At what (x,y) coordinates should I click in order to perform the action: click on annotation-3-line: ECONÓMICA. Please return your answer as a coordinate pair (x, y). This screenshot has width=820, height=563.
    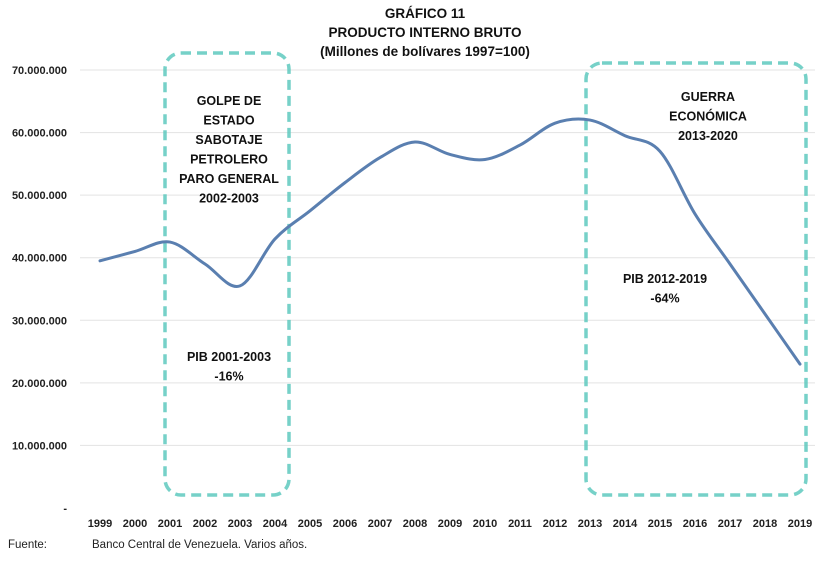
    Looking at the image, I should click on (708, 116).